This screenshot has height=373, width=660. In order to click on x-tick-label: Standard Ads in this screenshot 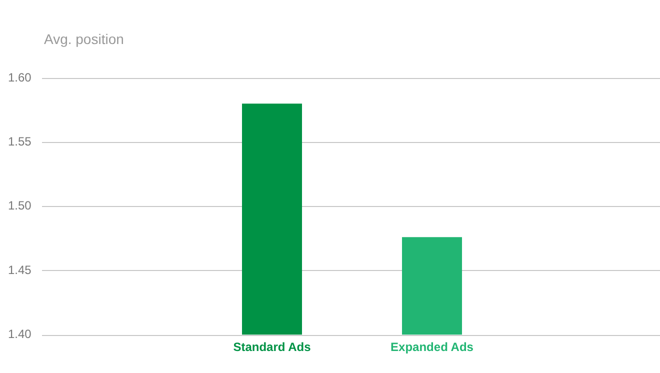, I will do `click(272, 347)`.